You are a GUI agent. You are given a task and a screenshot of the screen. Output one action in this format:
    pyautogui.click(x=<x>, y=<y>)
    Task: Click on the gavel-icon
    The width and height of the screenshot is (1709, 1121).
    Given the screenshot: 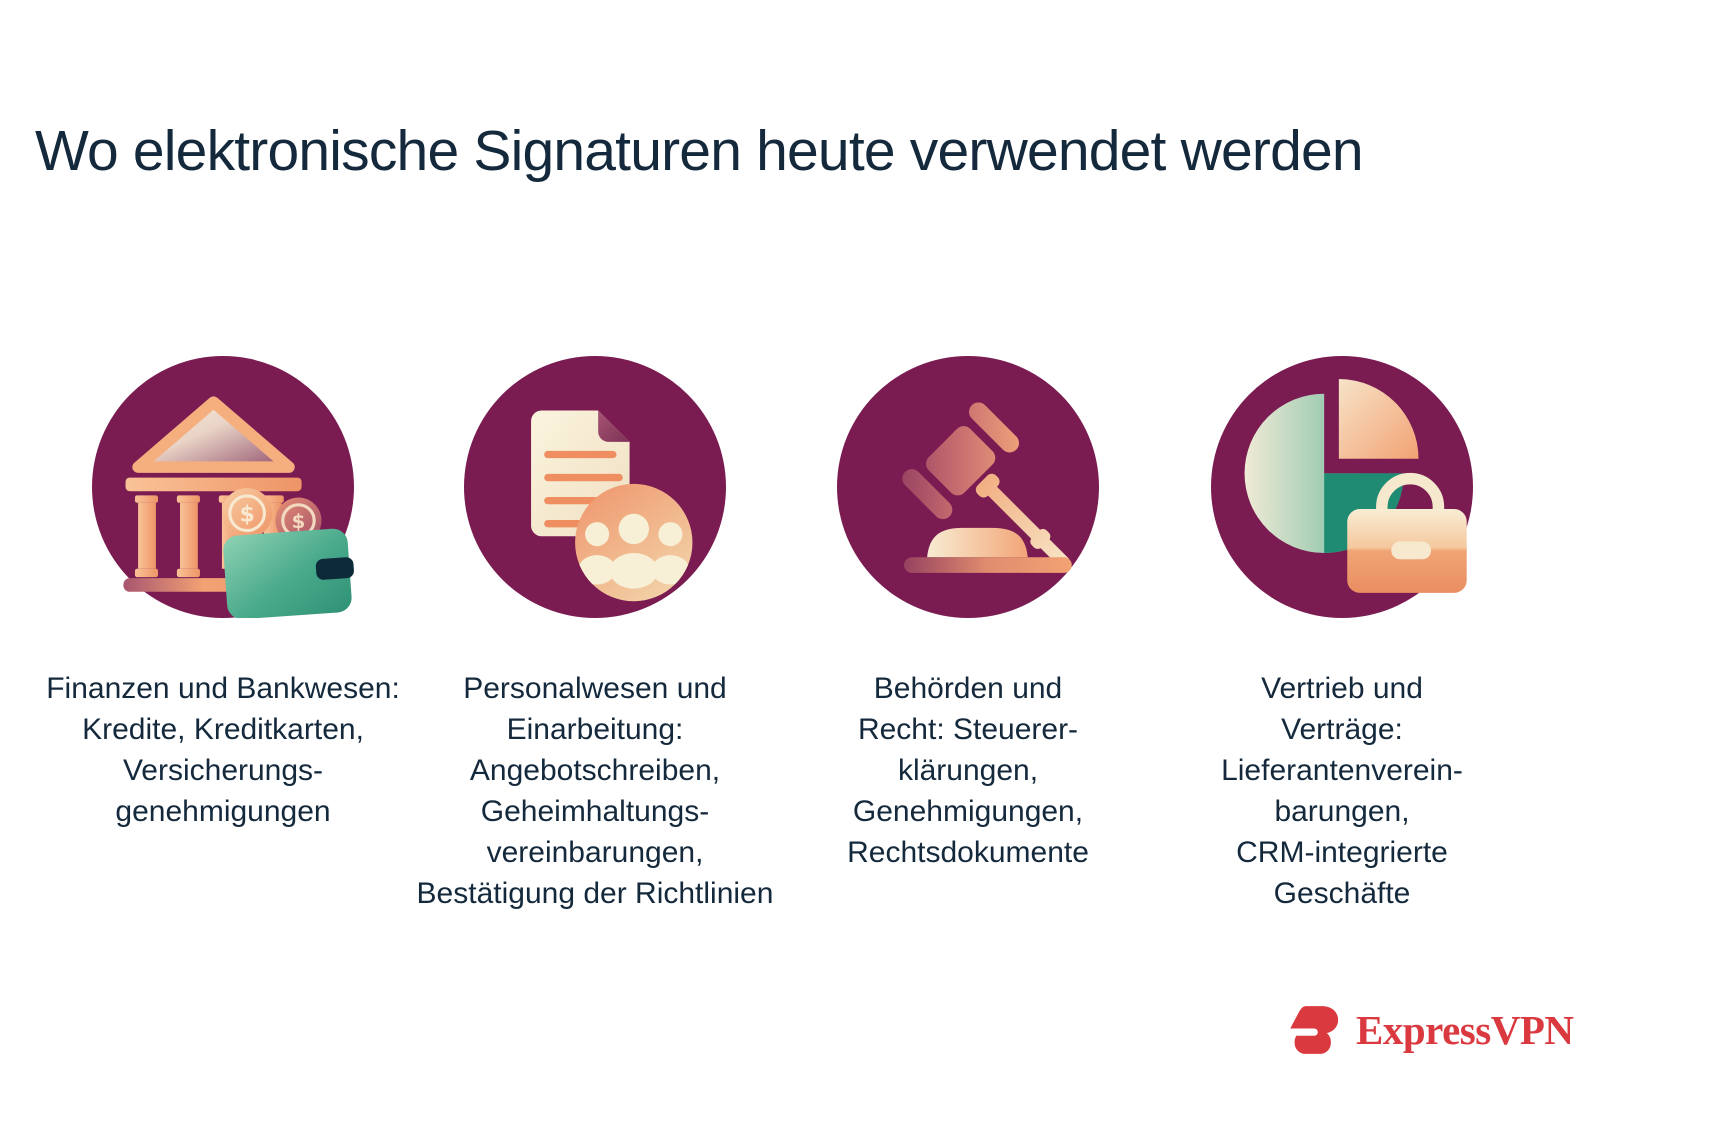 What is the action you would take?
    pyautogui.click(x=987, y=487)
    